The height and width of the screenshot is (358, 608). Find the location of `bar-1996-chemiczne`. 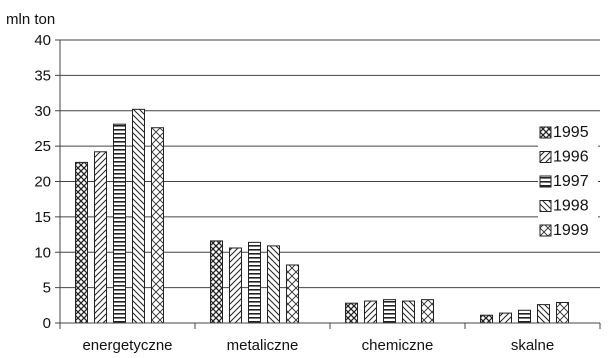

bar-1996-chemiczne is located at coordinates (370, 312).